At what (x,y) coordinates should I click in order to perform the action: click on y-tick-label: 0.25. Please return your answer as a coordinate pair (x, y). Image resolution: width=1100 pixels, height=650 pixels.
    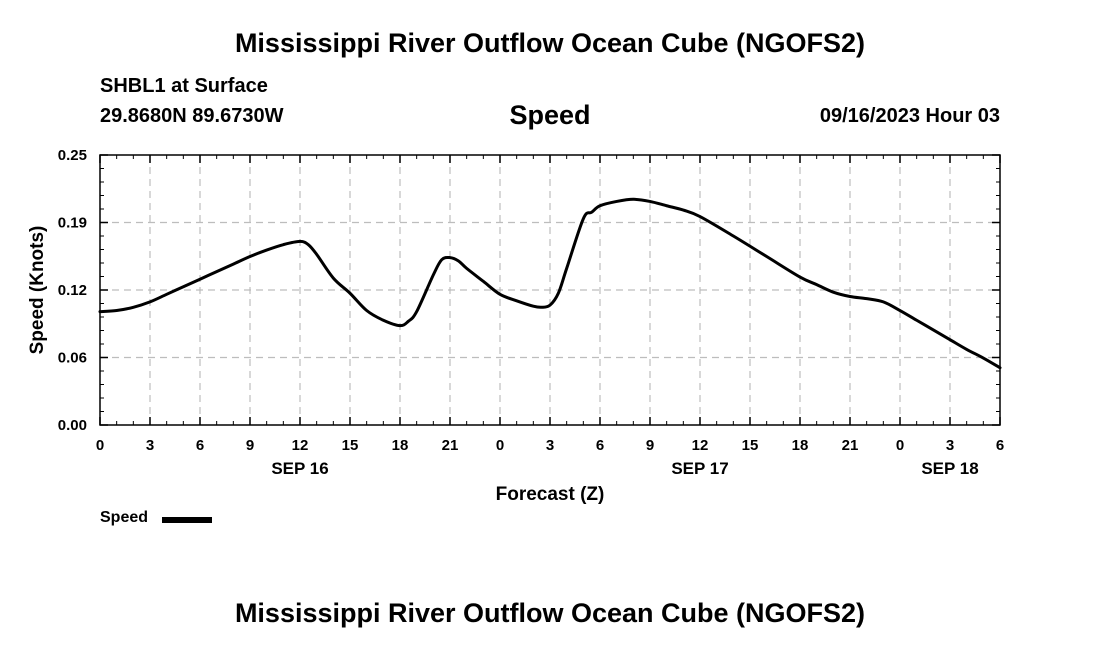
    Looking at the image, I should click on (72, 155).